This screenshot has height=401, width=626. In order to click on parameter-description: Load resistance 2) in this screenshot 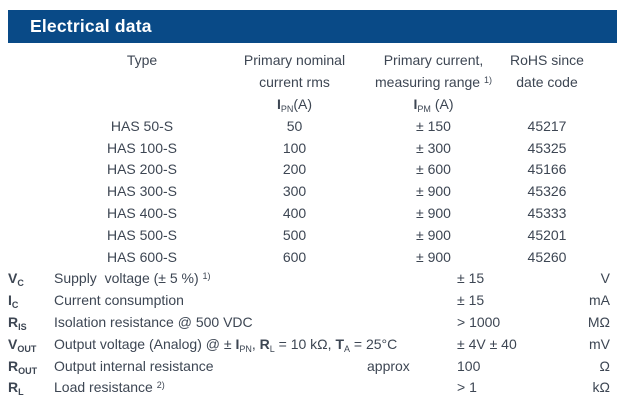, I will do `click(109, 387)`.